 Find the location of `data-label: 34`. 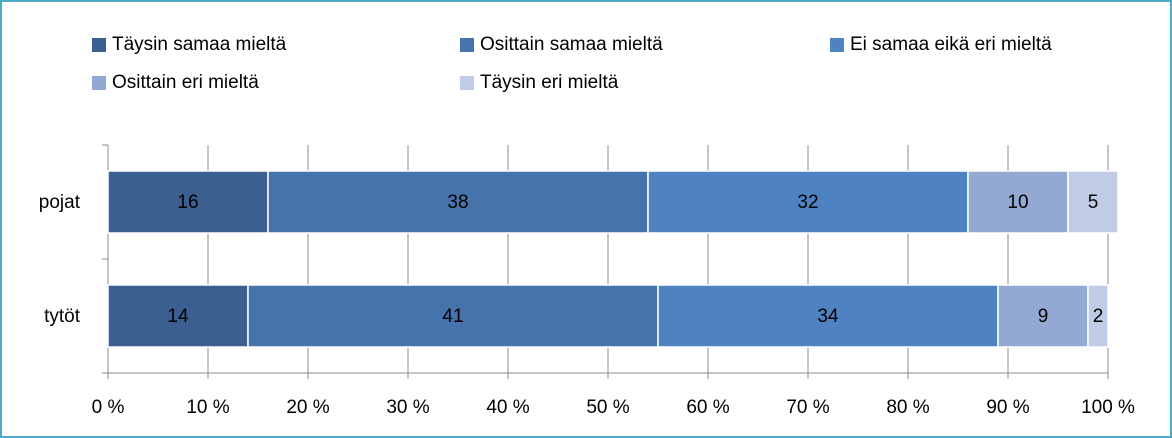

data-label: 34 is located at coordinates (828, 316).